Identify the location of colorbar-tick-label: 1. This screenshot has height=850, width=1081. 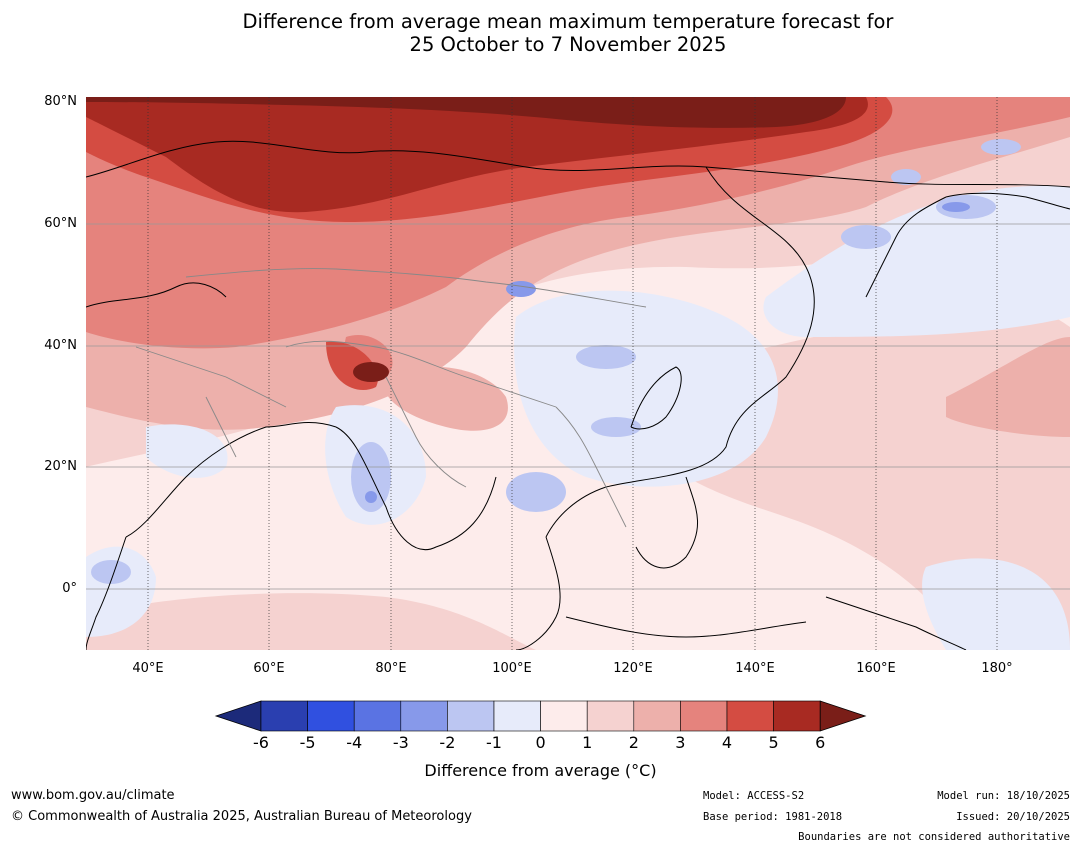
(587, 742).